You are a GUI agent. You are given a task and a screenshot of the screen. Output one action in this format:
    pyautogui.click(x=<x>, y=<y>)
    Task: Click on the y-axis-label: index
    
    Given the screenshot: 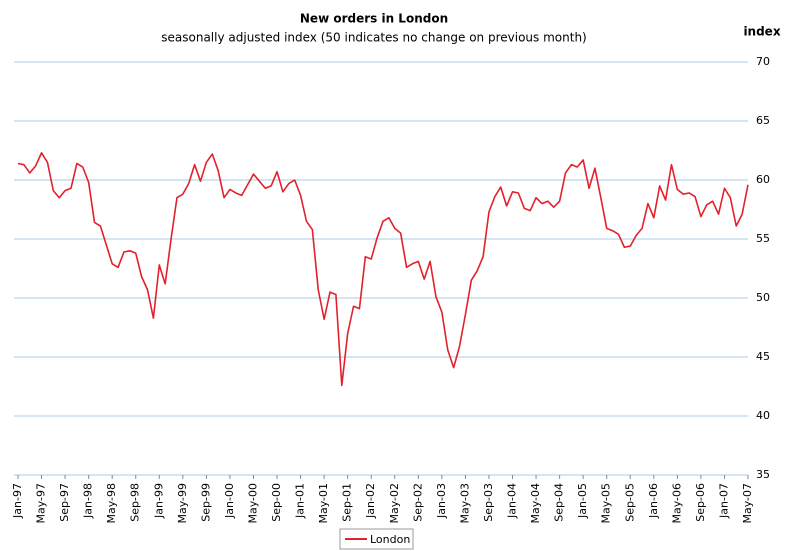 What is the action you would take?
    pyautogui.click(x=761, y=32)
    